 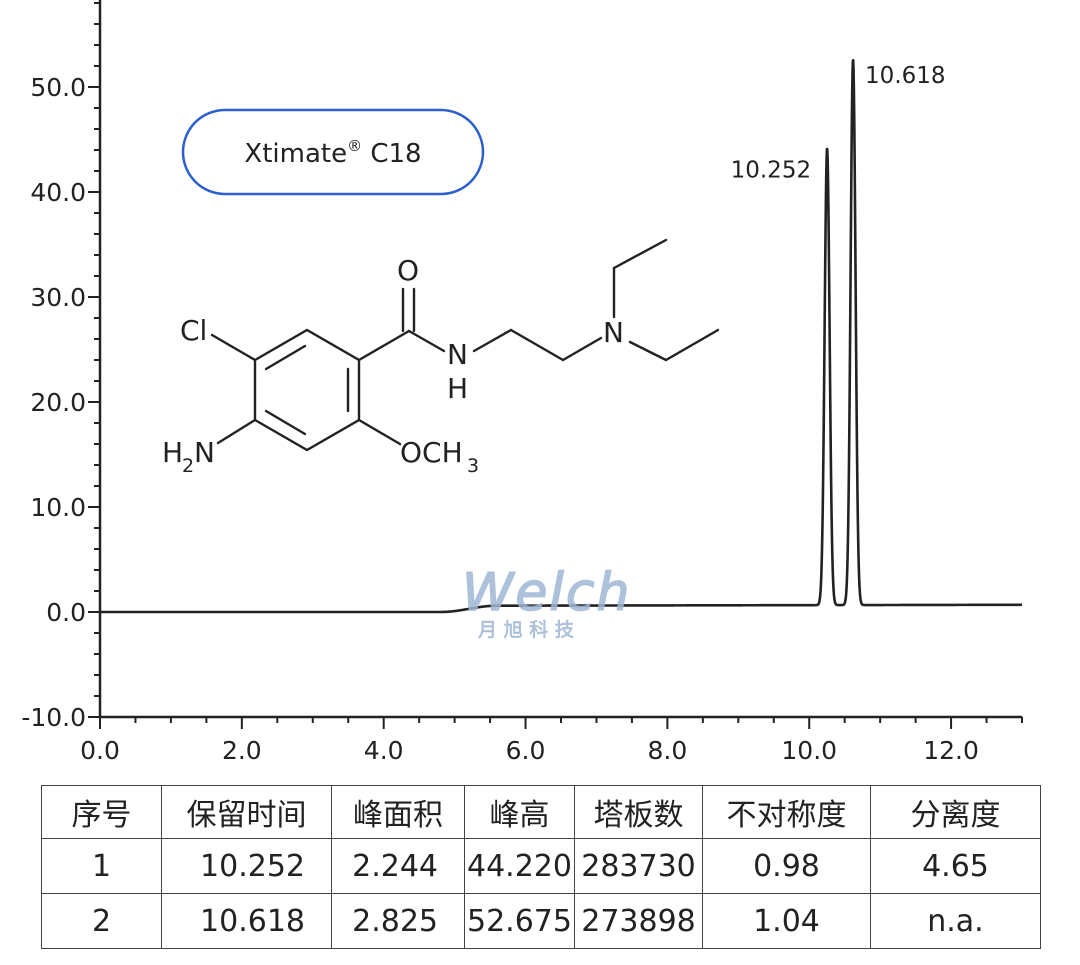 What do you see at coordinates (101, 812) in the screenshot?
I see `header-index: 序号` at bounding box center [101, 812].